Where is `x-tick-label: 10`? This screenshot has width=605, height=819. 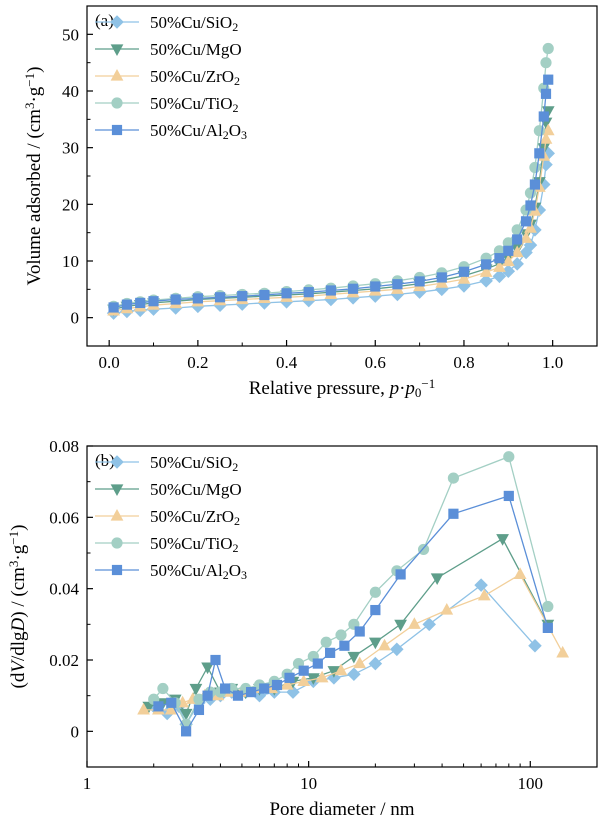 x-tick-label: 10 is located at coordinates (308, 783).